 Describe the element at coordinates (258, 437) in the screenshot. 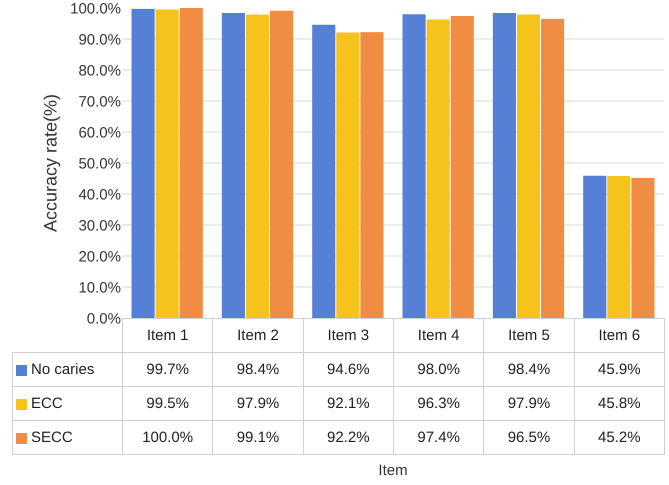

I see `data-label: 99.1%` at that location.